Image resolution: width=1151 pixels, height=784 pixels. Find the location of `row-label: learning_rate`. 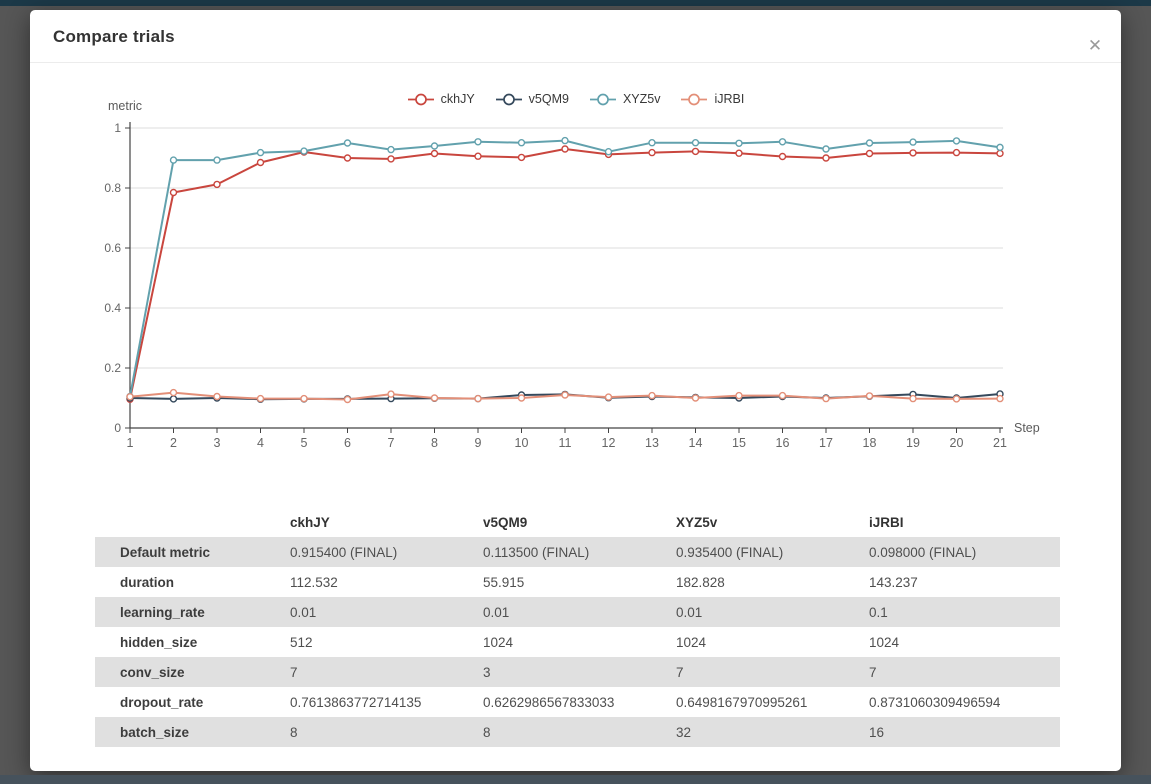

row-label: learning_rate is located at coordinates (162, 612).